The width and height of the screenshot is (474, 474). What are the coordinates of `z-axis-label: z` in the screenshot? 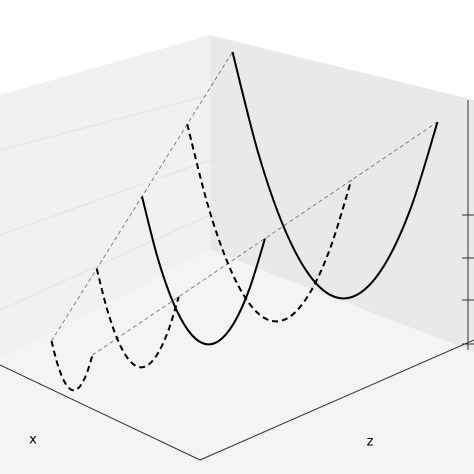 It's located at (370, 442).